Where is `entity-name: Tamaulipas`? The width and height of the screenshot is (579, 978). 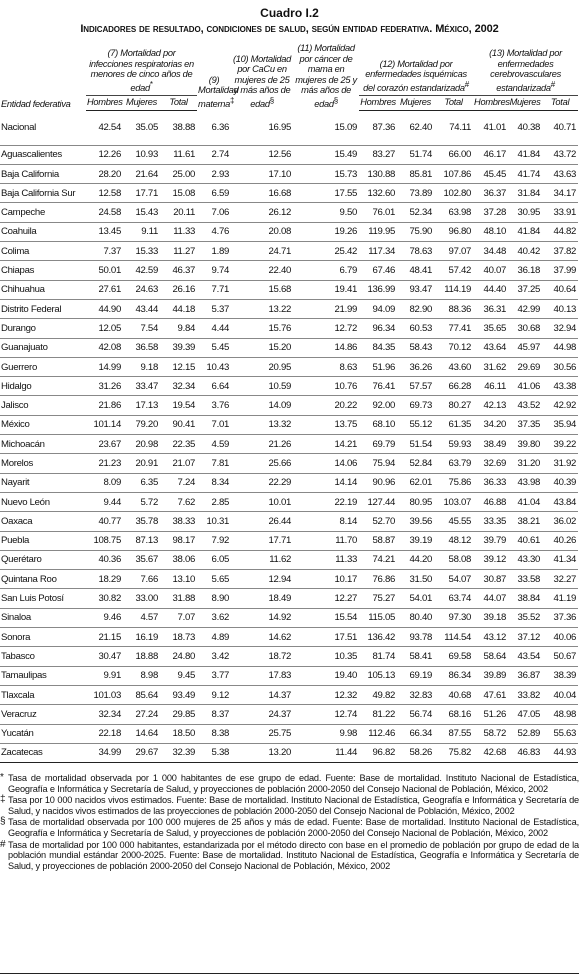 entity-name: Tamaulipas is located at coordinates (43, 676).